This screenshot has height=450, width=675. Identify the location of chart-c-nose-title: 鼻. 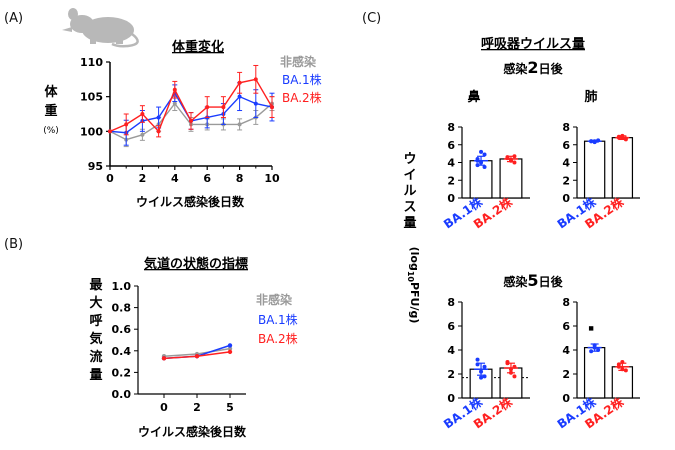
(473, 97).